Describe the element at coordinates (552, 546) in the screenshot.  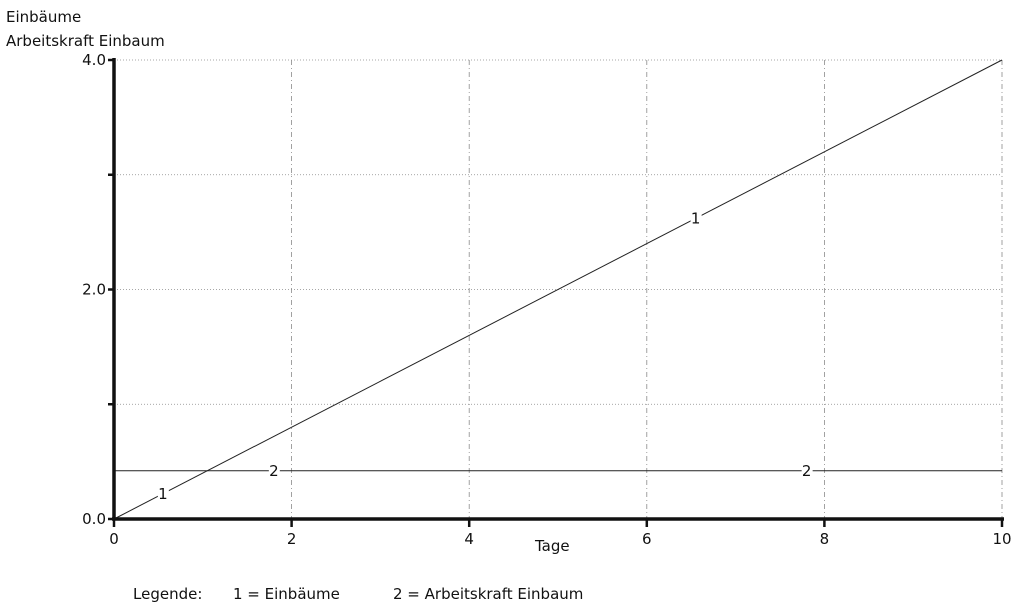
I see `x-axis-label: Tage` at that location.